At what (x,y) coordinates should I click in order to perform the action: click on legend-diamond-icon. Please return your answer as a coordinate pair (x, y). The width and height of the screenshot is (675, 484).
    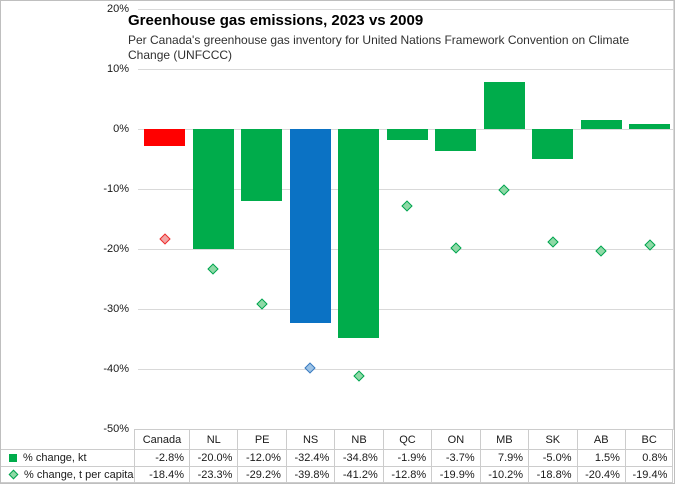
    Looking at the image, I should click on (13, 474).